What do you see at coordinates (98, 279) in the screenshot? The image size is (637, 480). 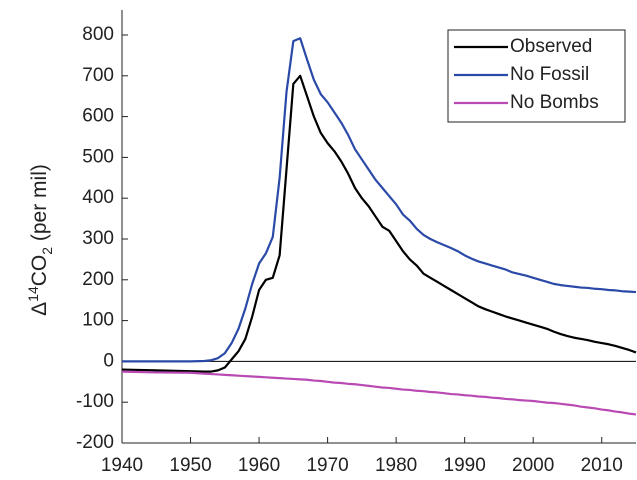 I see `y-tick-label: 200` at bounding box center [98, 279].